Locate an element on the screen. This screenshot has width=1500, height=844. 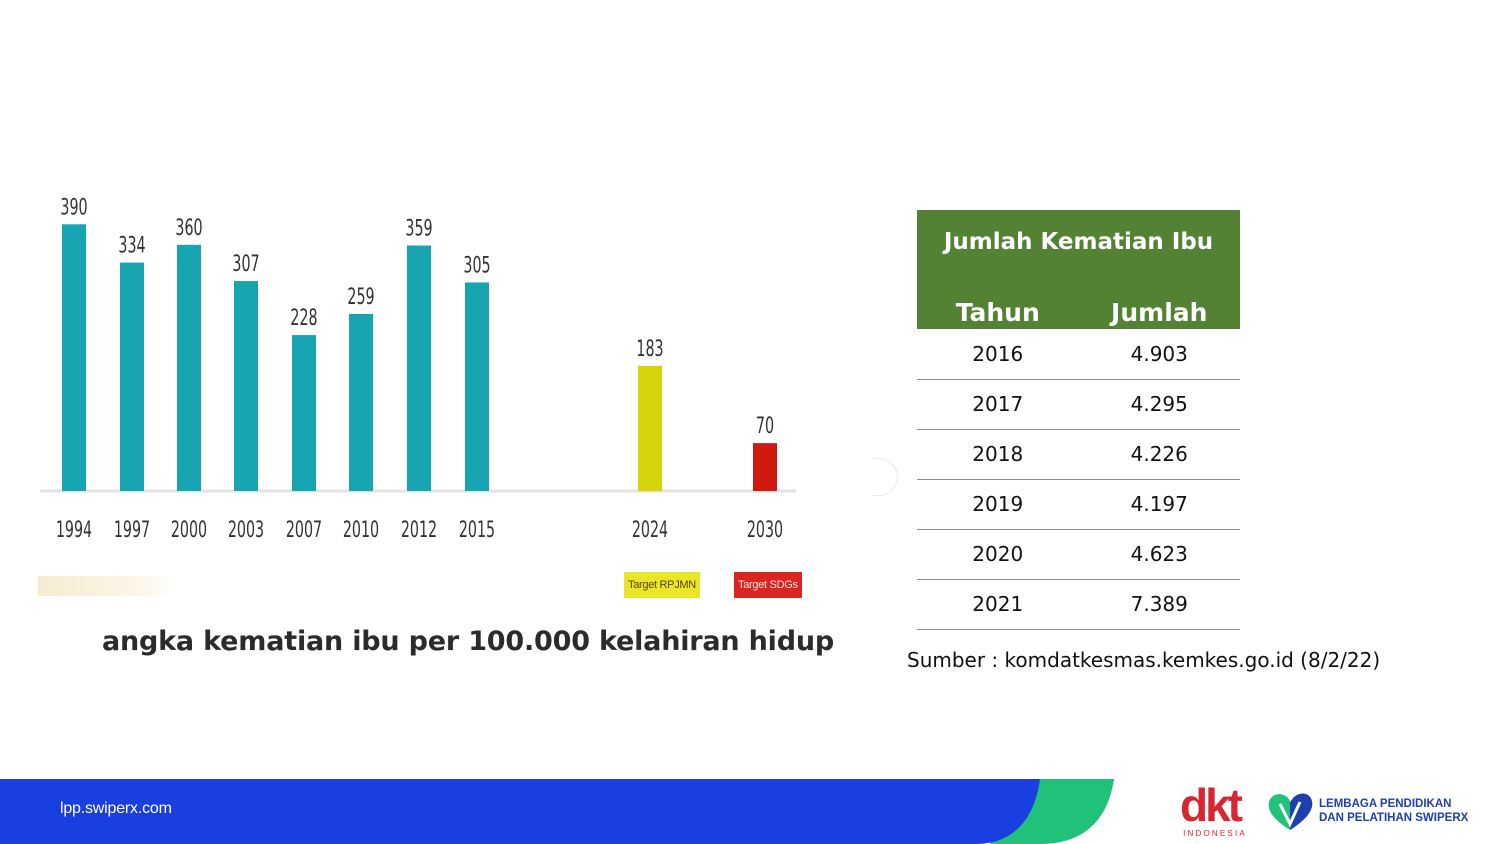
bar-value-label: 305 is located at coordinates (476, 265).